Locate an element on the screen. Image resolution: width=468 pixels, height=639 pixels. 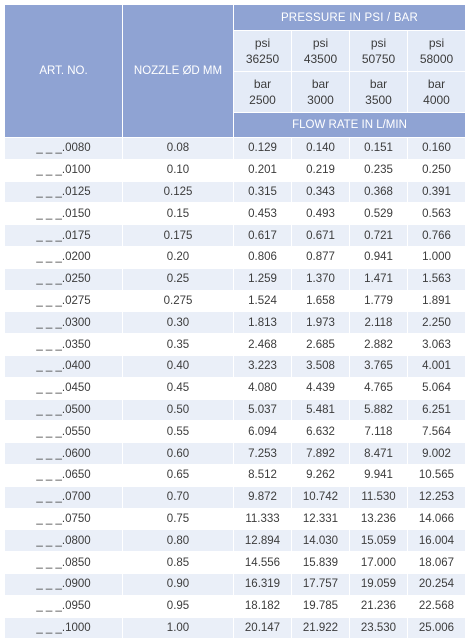
flow-rate-cell: 5.882 is located at coordinates (378, 410).